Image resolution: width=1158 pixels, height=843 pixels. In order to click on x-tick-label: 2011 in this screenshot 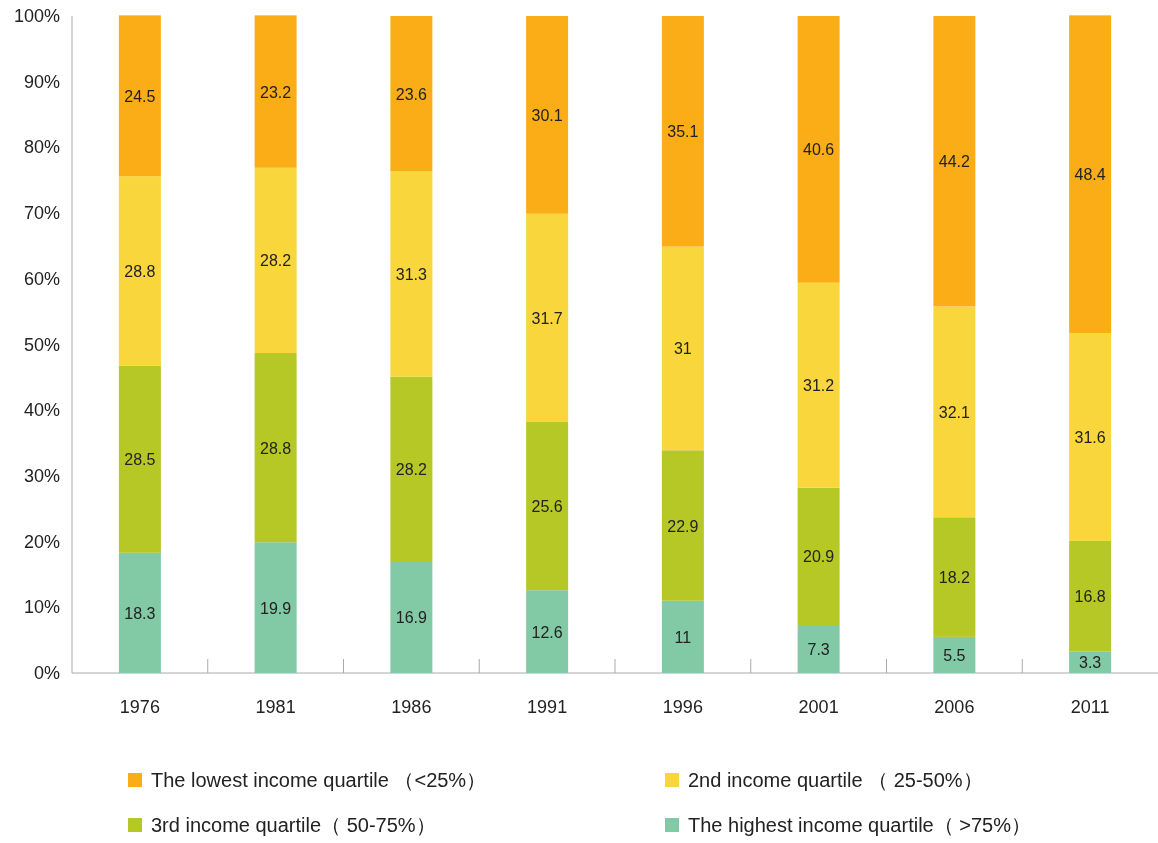, I will do `click(1090, 707)`.